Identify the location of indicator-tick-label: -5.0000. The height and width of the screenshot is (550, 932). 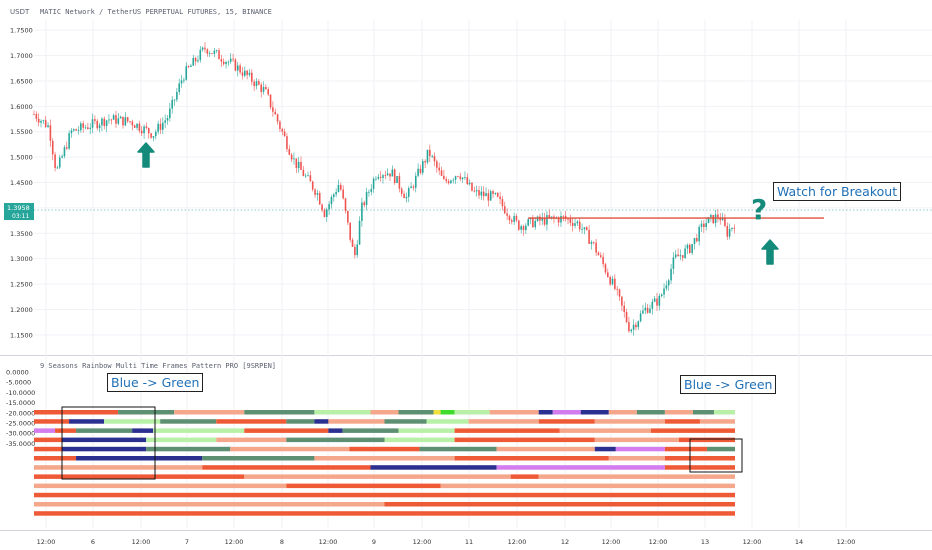
(18, 383).